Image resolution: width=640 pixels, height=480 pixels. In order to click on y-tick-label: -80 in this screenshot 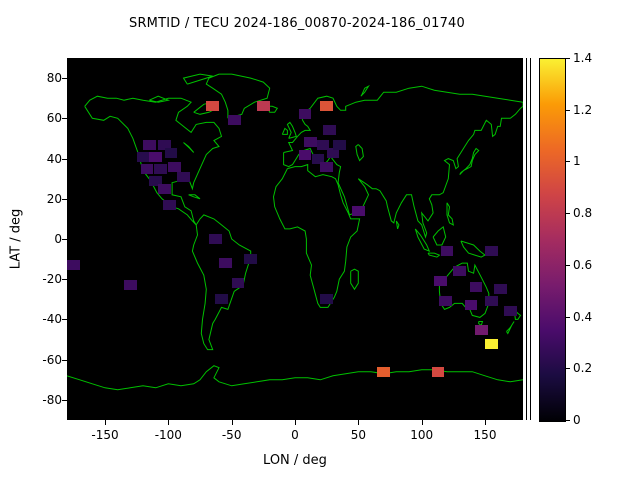, I will do `click(52, 399)`.